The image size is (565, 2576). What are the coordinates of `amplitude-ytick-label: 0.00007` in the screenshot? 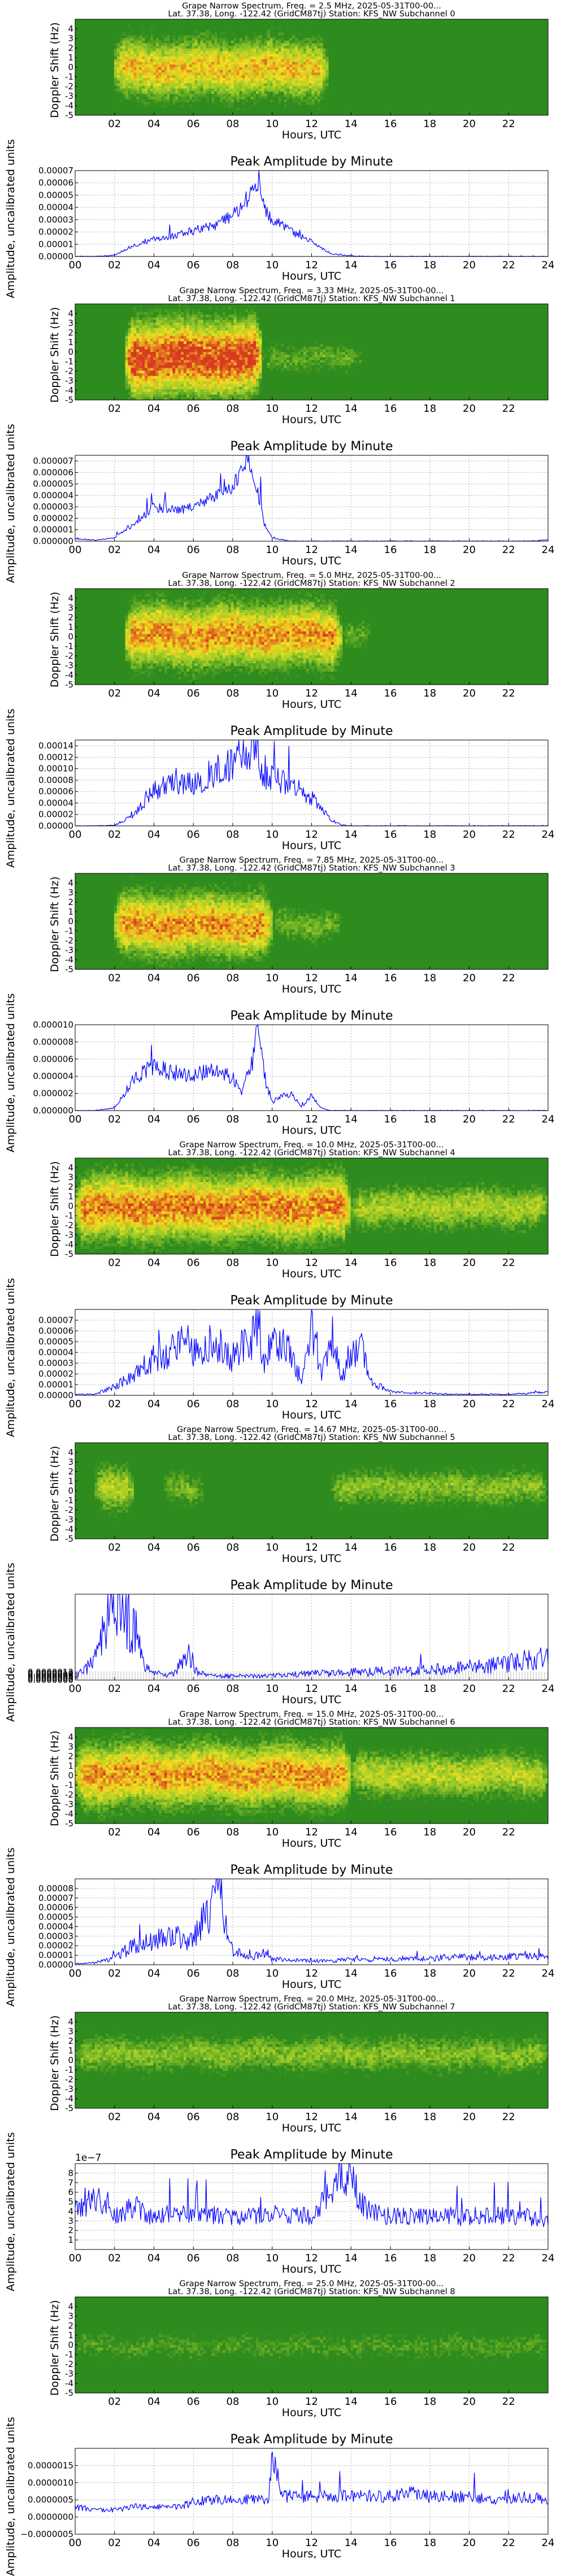 It's located at (55, 171).